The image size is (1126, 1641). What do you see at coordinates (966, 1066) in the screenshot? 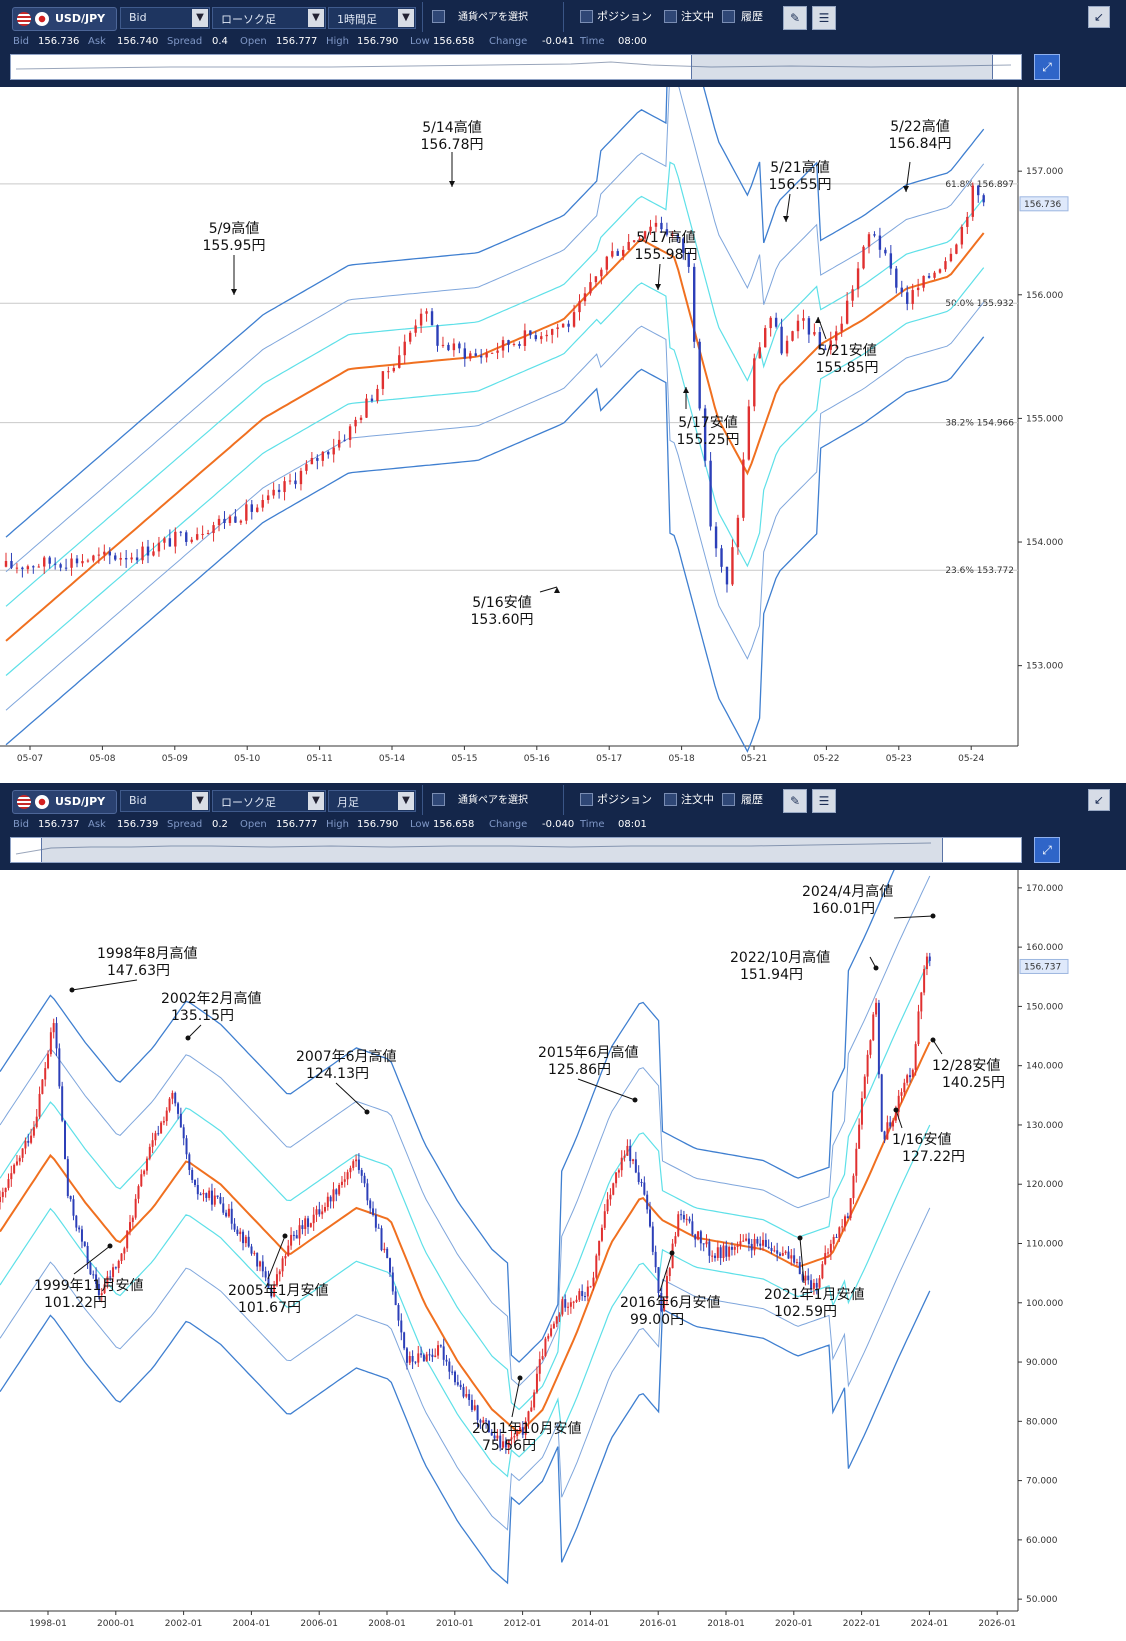
I see `annotation-label: 12/28安値` at bounding box center [966, 1066].